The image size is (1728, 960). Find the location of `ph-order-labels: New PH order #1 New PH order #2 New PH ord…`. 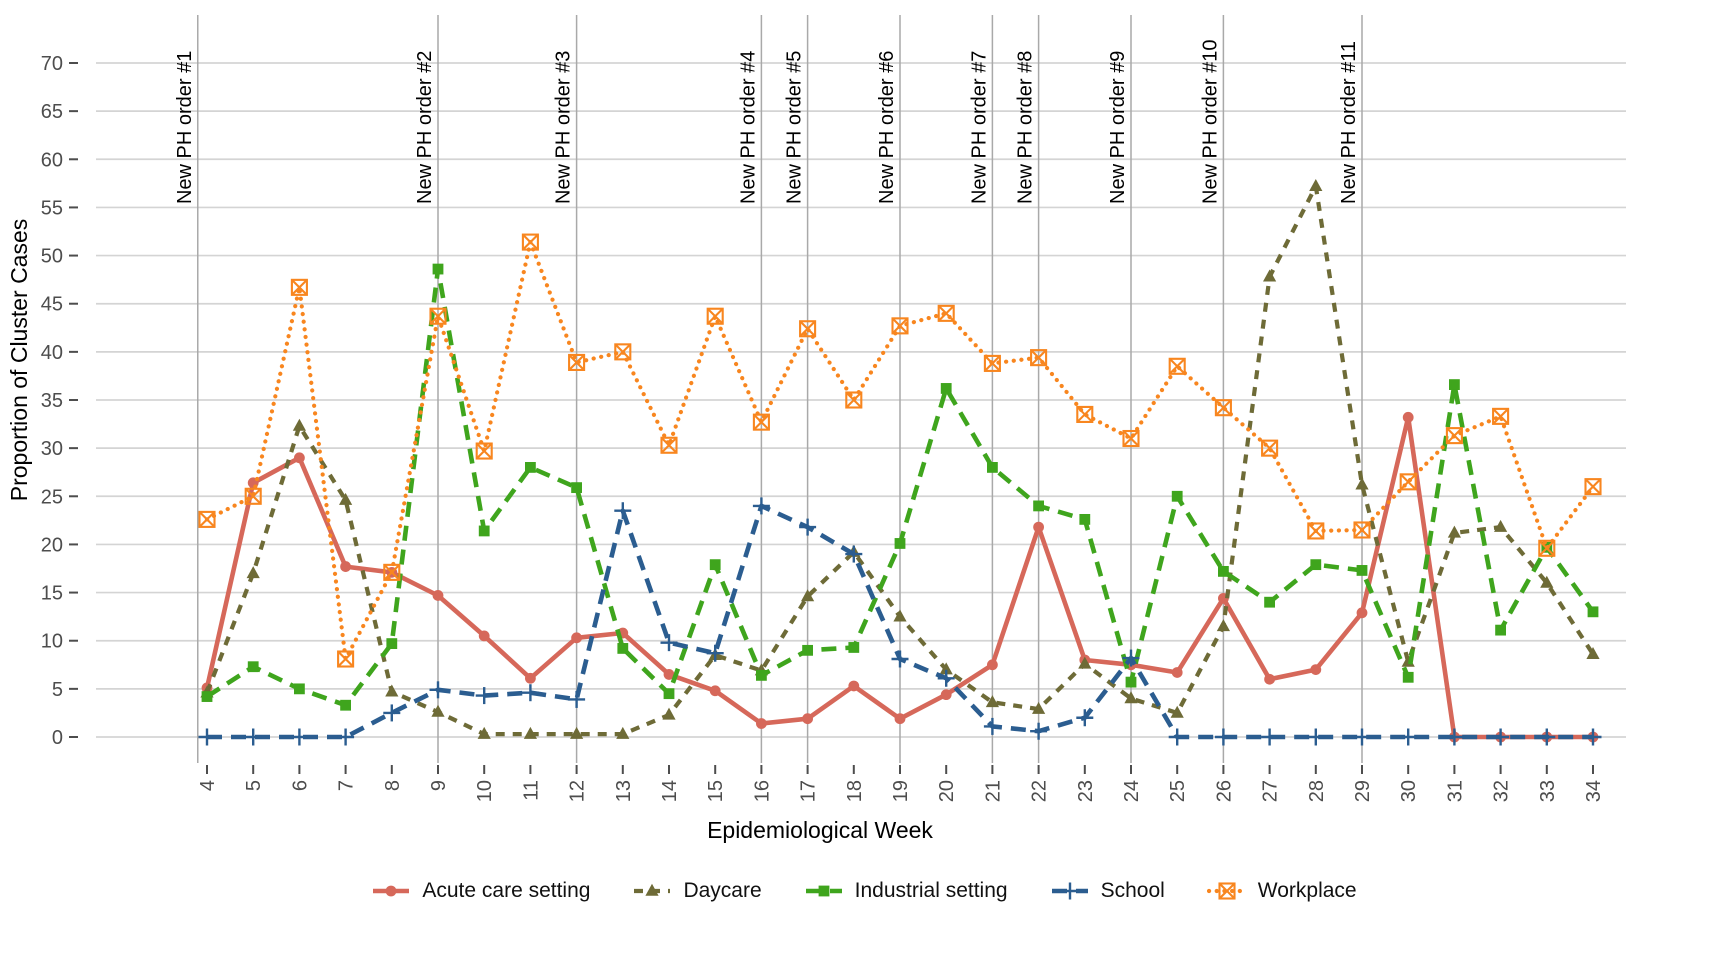

ph-order-labels: New PH order #1 New PH order #2 New PH ord… is located at coordinates (767, 121).